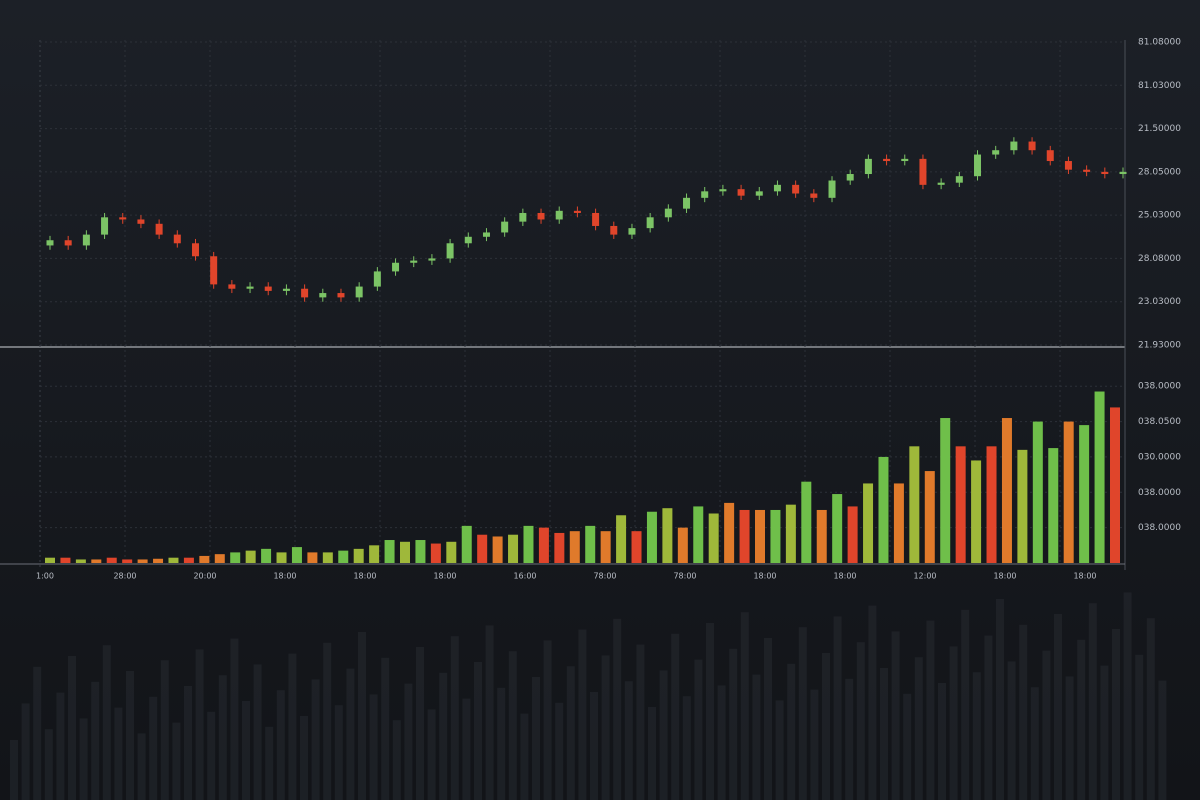  I want to click on y-tick-label: 81.03000, so click(1159, 86).